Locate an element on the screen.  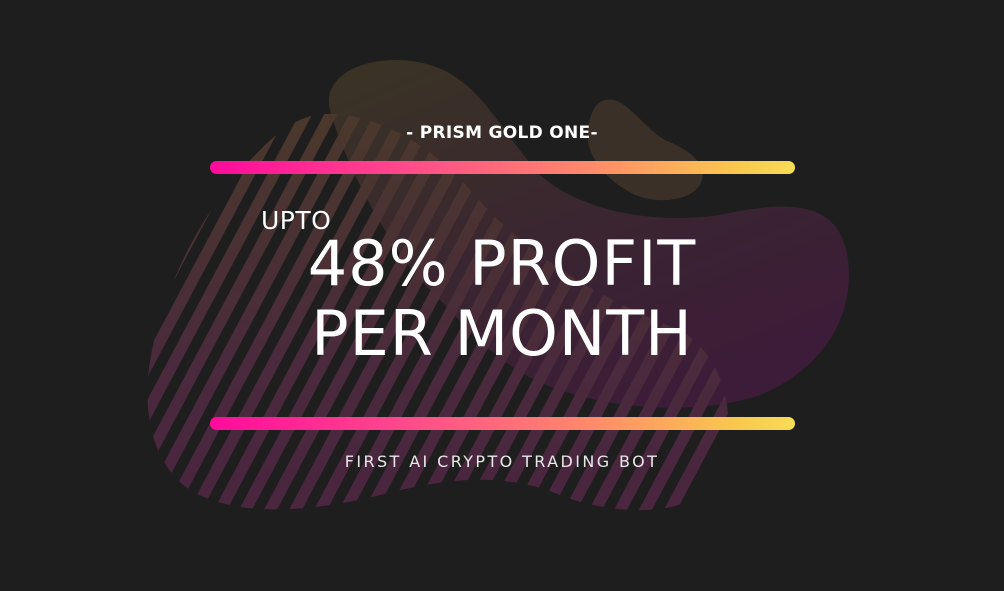
tagline: FIRST AI CRYPTO TRADING BOT is located at coordinates (502, 461).